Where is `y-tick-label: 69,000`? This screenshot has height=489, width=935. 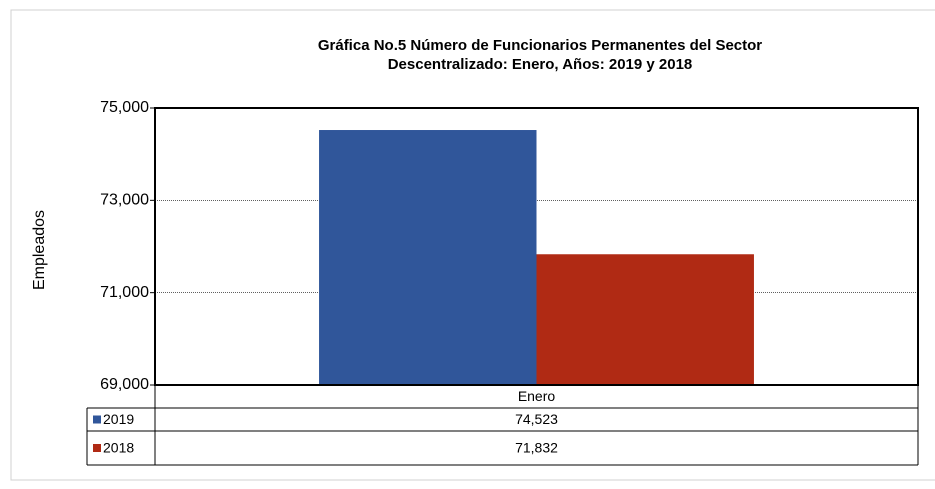
y-tick-label: 69,000 is located at coordinates (124, 384).